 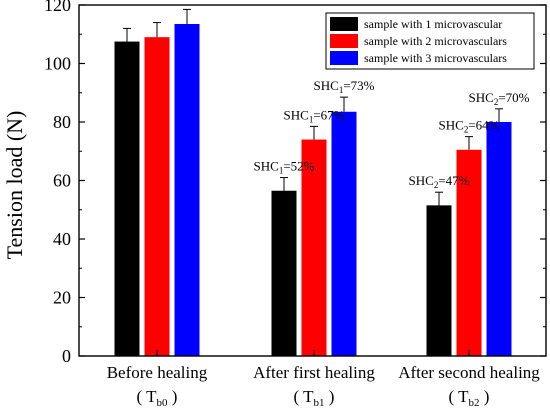 I want to click on annotation-shc-6: SHC2=70%, so click(x=499, y=98).